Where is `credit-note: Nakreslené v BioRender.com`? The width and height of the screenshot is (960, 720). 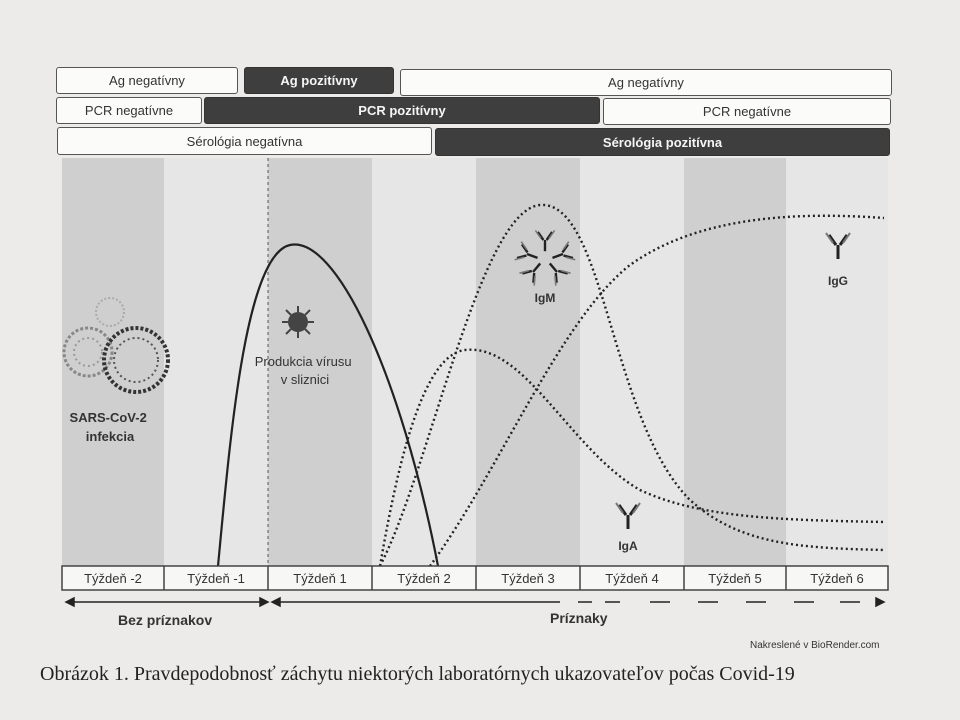 credit-note: Nakreslené v BioRender.com is located at coordinates (815, 645).